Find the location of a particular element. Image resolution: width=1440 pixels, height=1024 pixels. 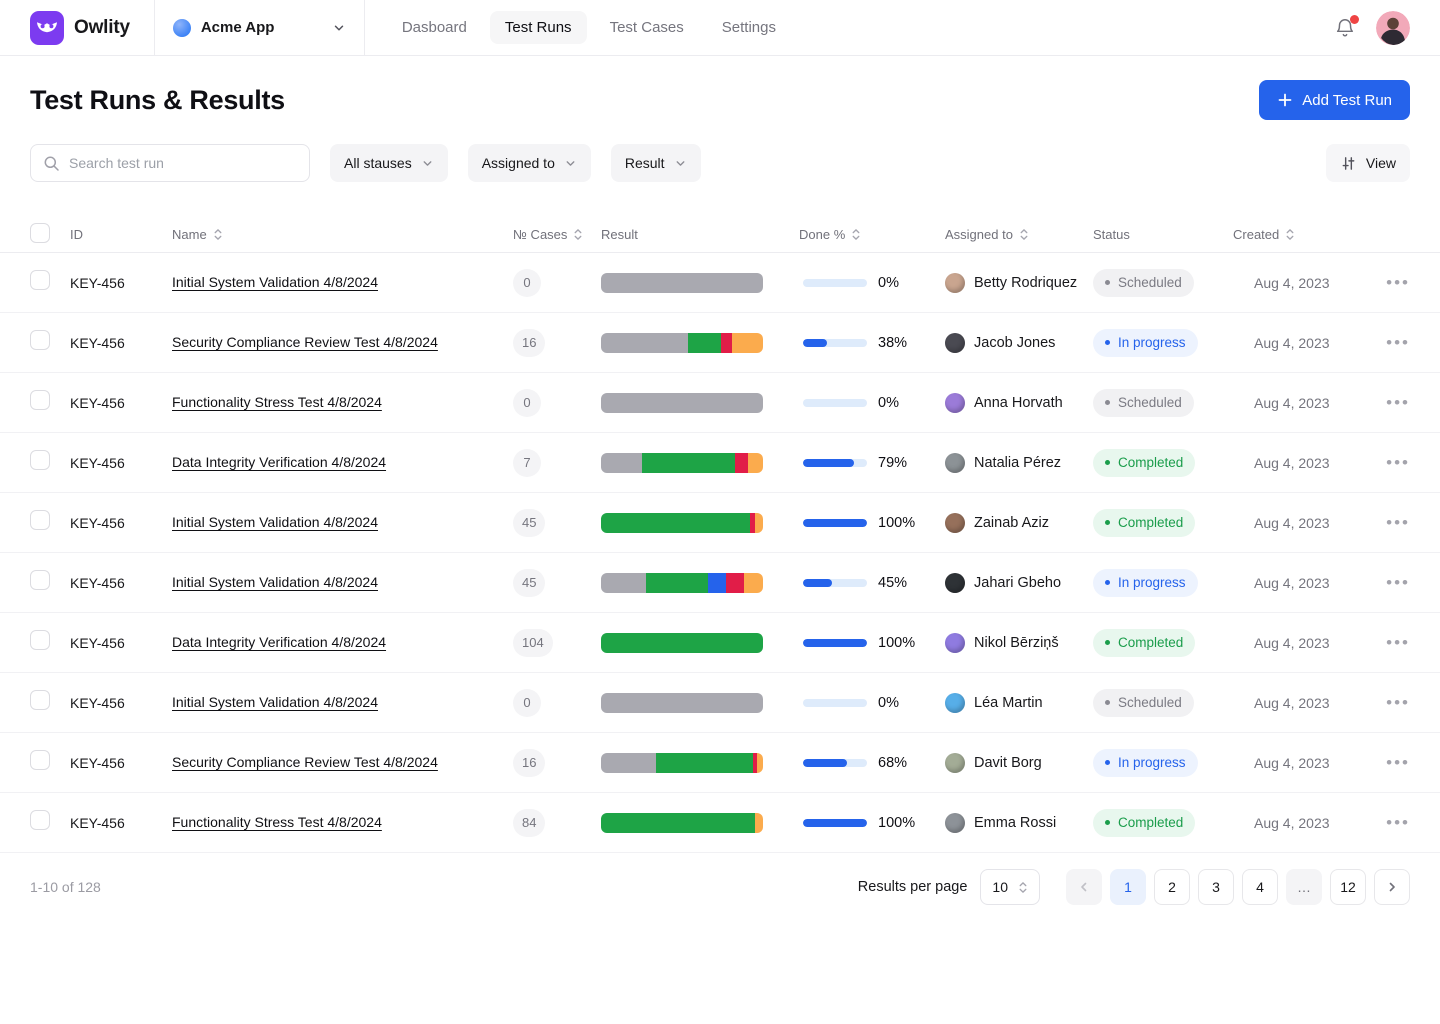

page-button-1: 1 is located at coordinates (1128, 887).